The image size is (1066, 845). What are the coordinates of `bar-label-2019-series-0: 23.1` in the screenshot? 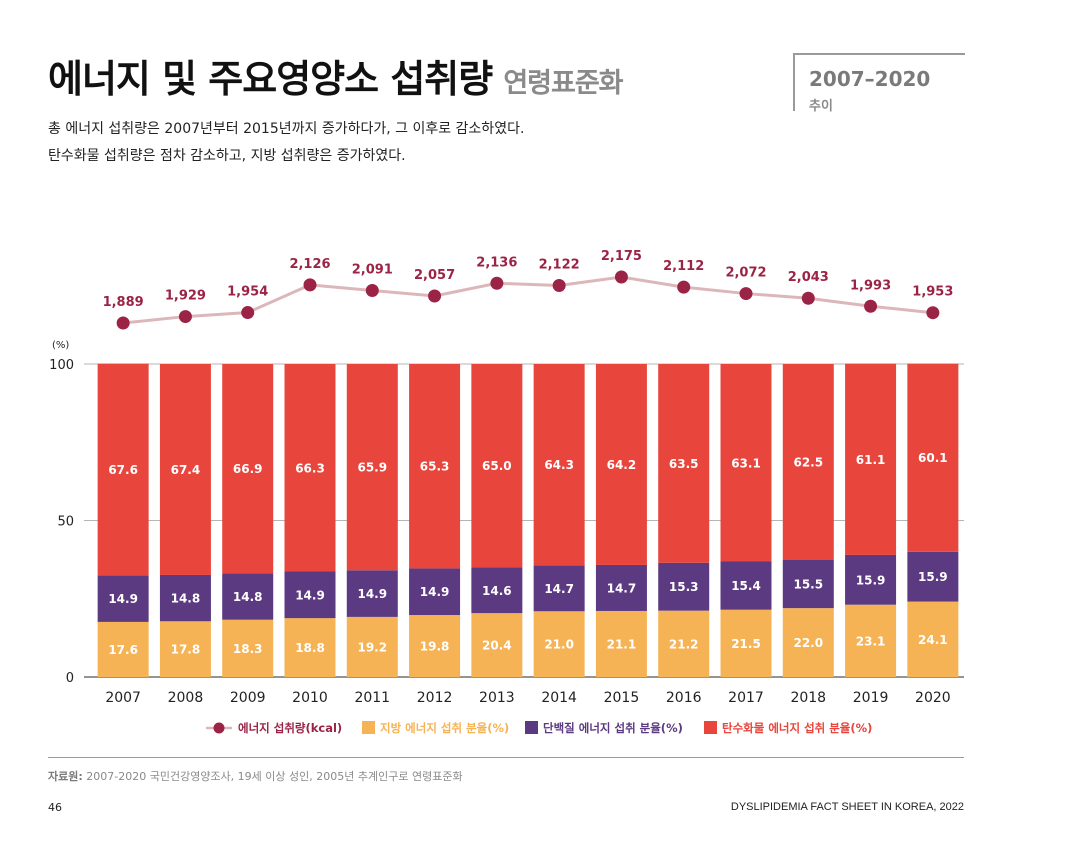 It's located at (871, 641).